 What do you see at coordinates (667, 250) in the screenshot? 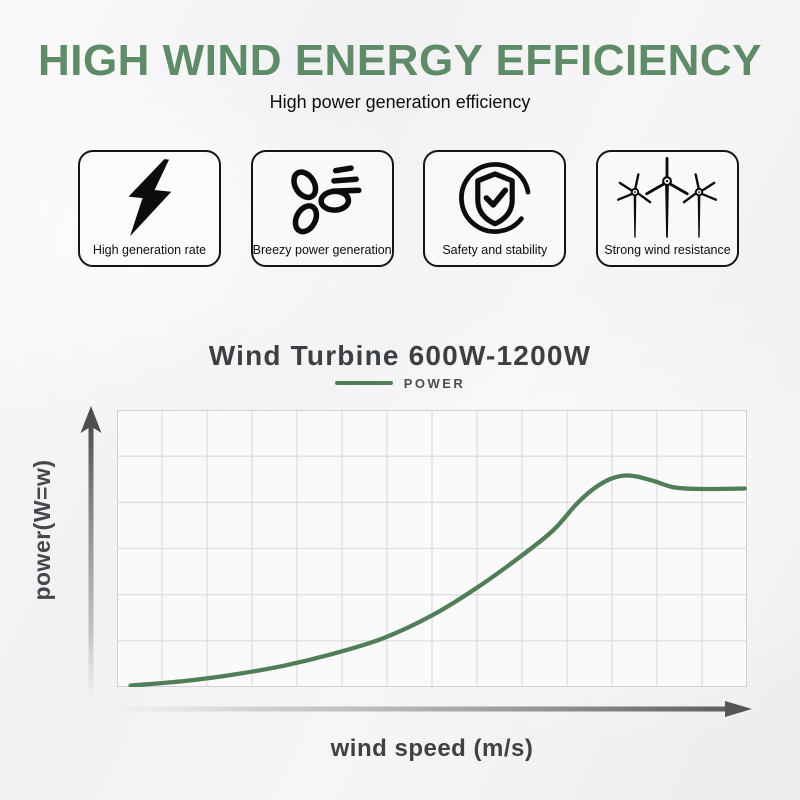
I see `feature-label: Strong wind resistance` at bounding box center [667, 250].